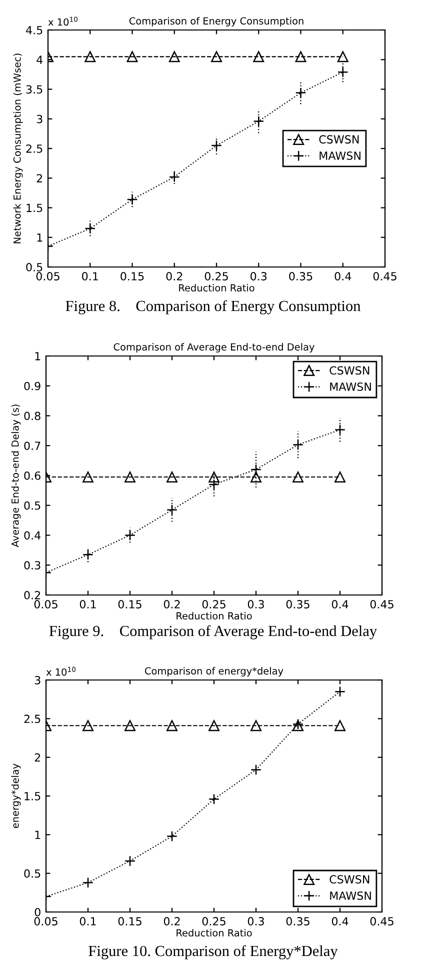  What do you see at coordinates (32, 565) in the screenshot?
I see `y-tick-label: 0.3` at bounding box center [32, 565].